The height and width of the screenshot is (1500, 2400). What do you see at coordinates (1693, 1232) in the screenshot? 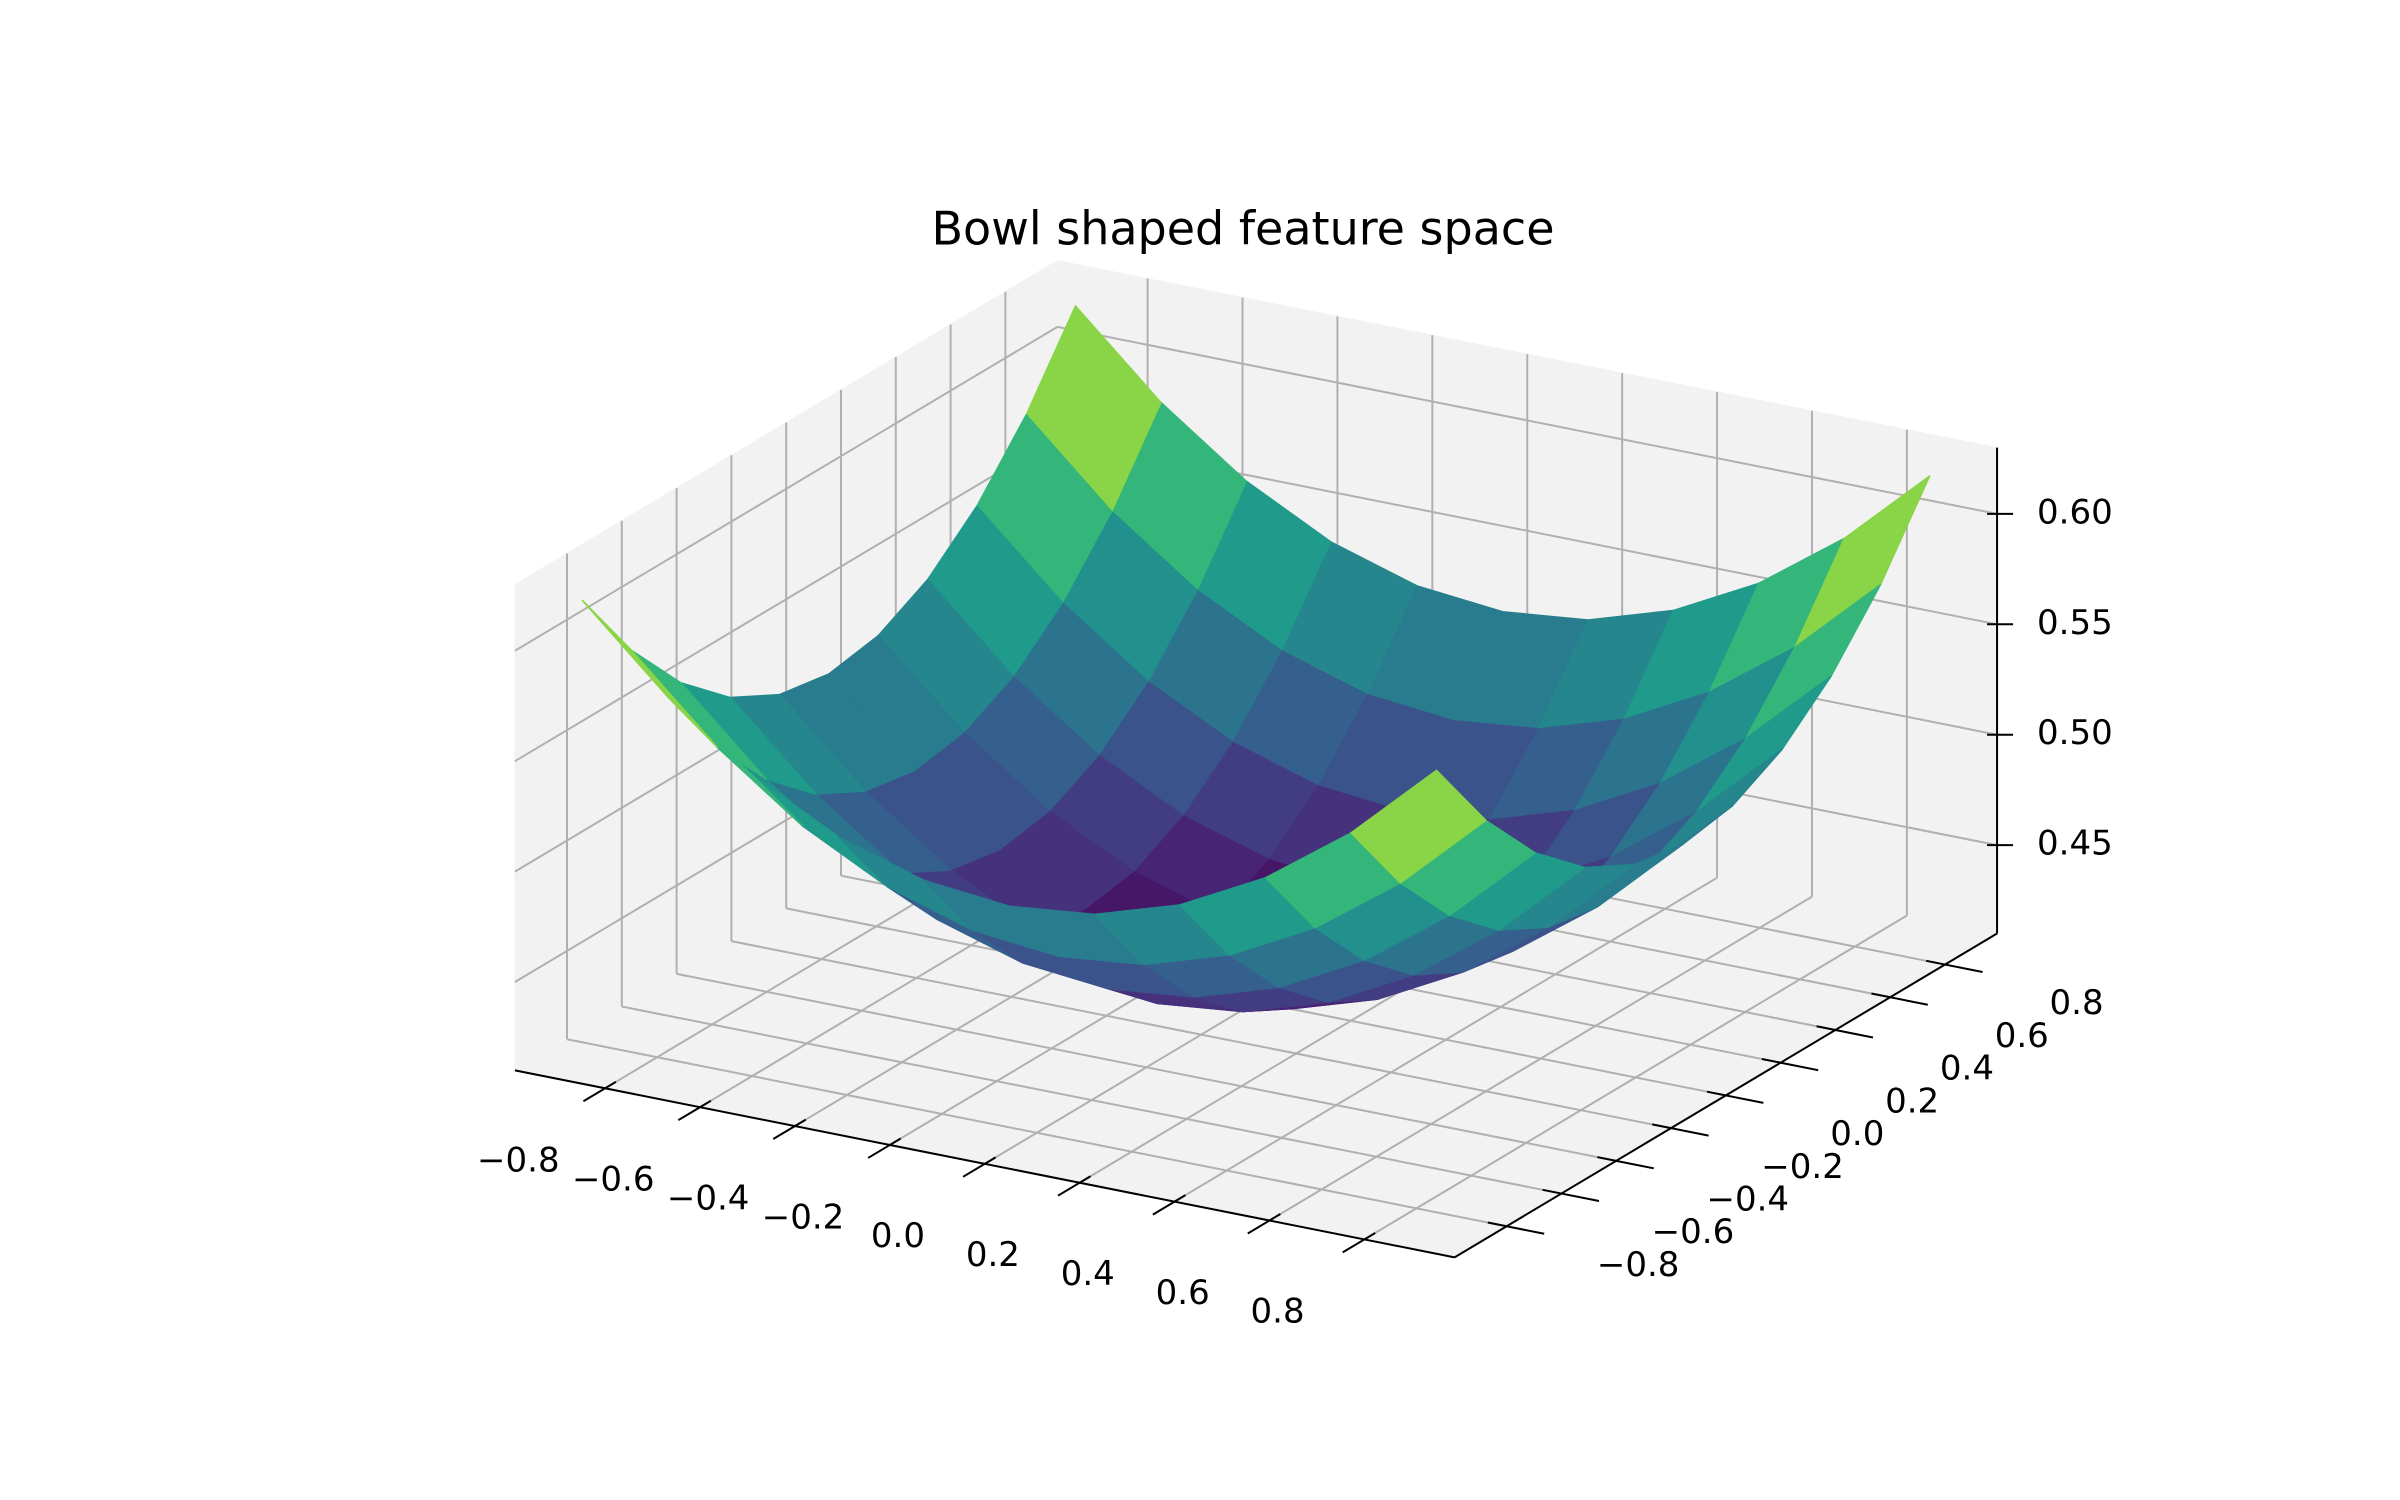
I see `y-tick-label: −0.6` at bounding box center [1693, 1232].